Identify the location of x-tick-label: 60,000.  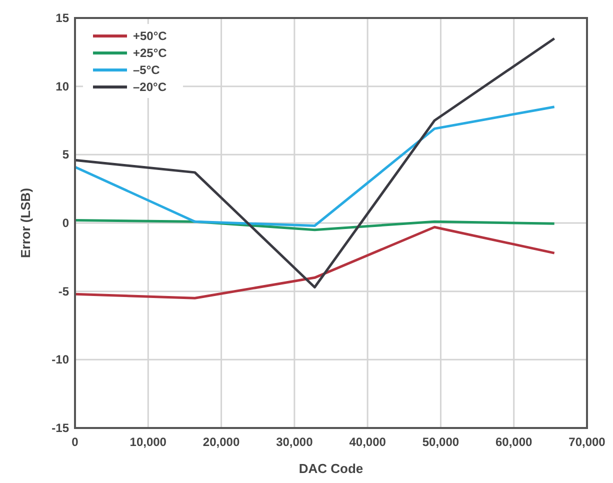
(514, 442).